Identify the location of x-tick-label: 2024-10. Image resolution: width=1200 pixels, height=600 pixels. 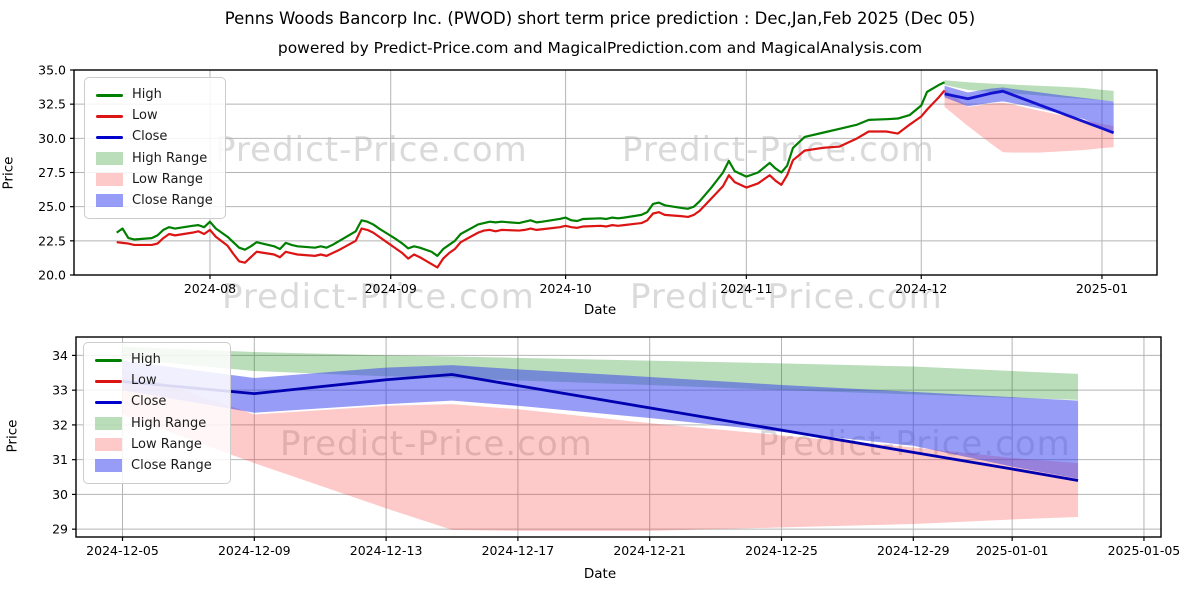
(565, 288).